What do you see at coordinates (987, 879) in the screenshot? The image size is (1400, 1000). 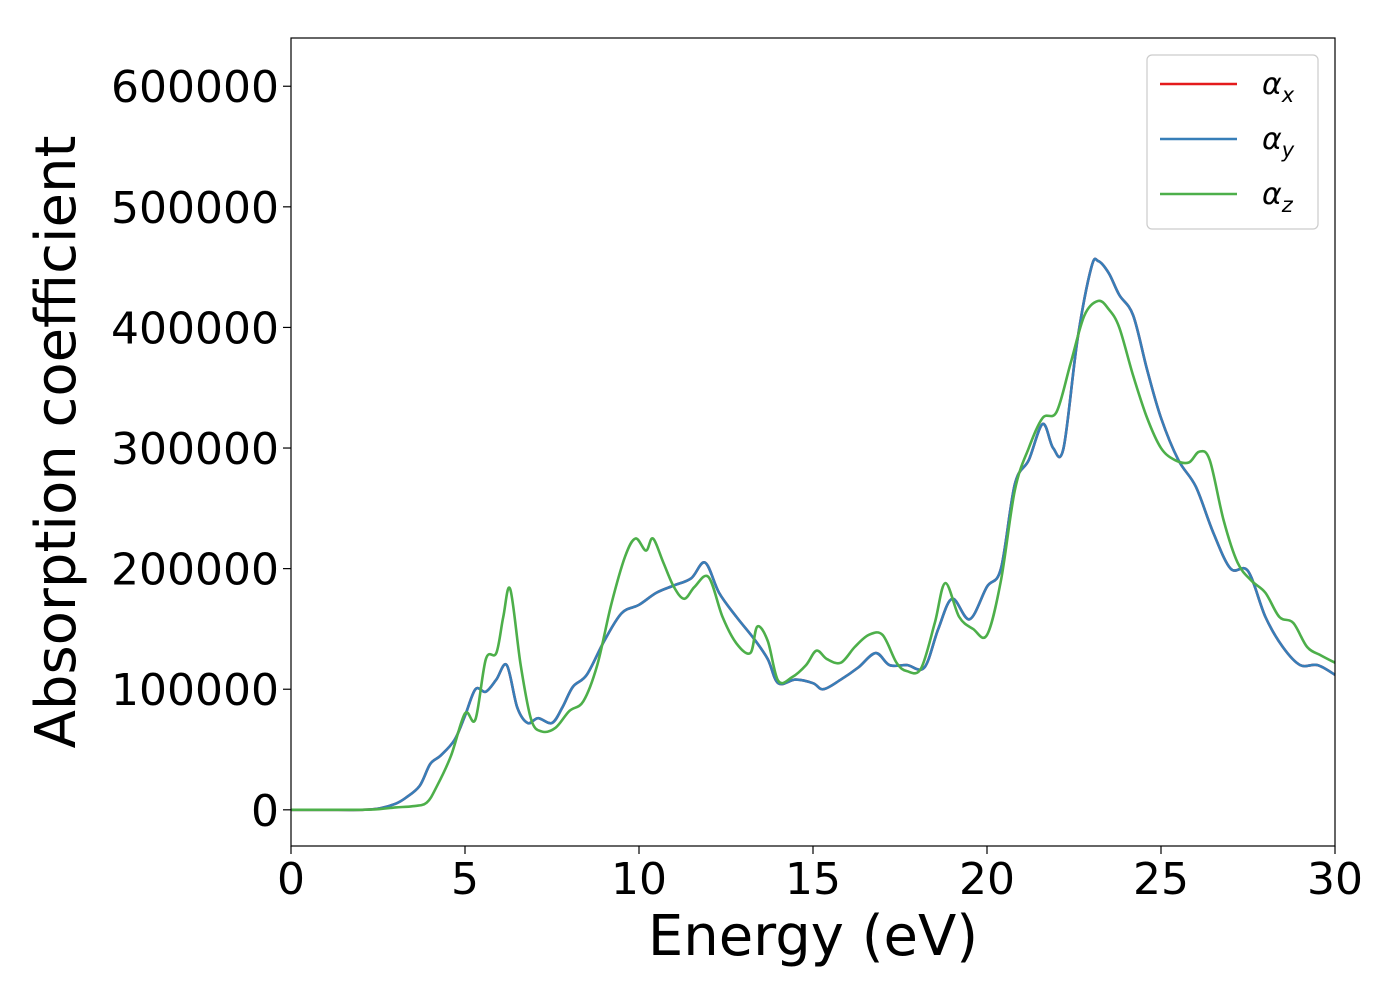 I see `x-tick-label: 20` at bounding box center [987, 879].